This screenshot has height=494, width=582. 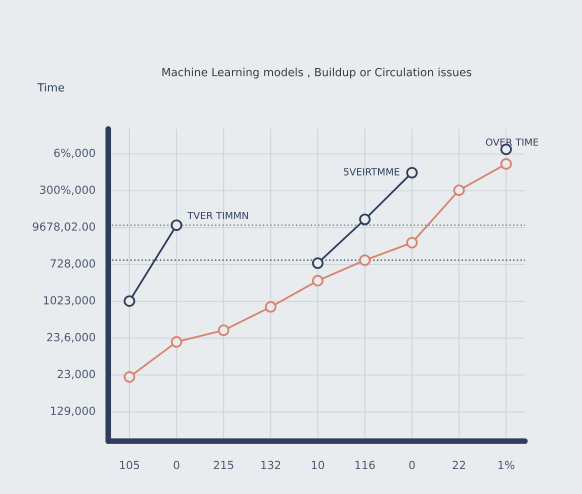 What do you see at coordinates (270, 465) in the screenshot?
I see `x-tick-label: 132` at bounding box center [270, 465].